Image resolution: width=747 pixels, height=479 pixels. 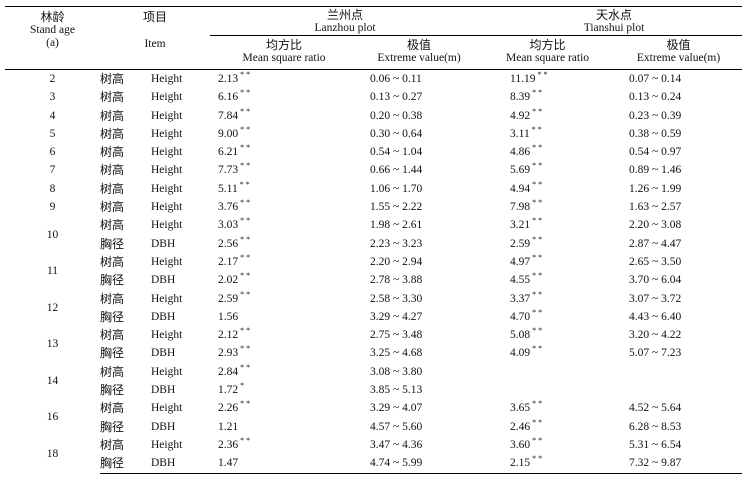 What do you see at coordinates (520, 152) in the screenshot?
I see `mean-square-ratio: 4.86` at bounding box center [520, 152].